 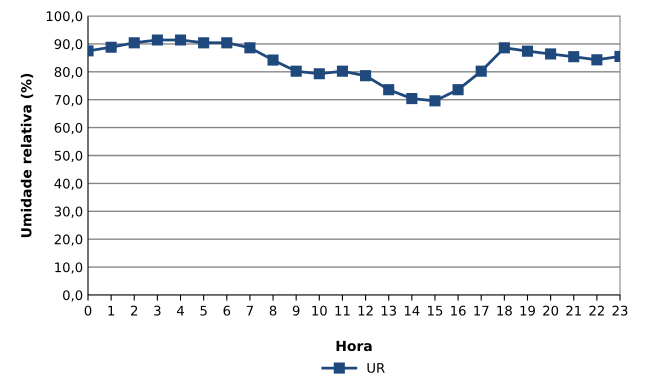 What do you see at coordinates (273, 311) in the screenshot?
I see `x-tick-label: 8` at bounding box center [273, 311].